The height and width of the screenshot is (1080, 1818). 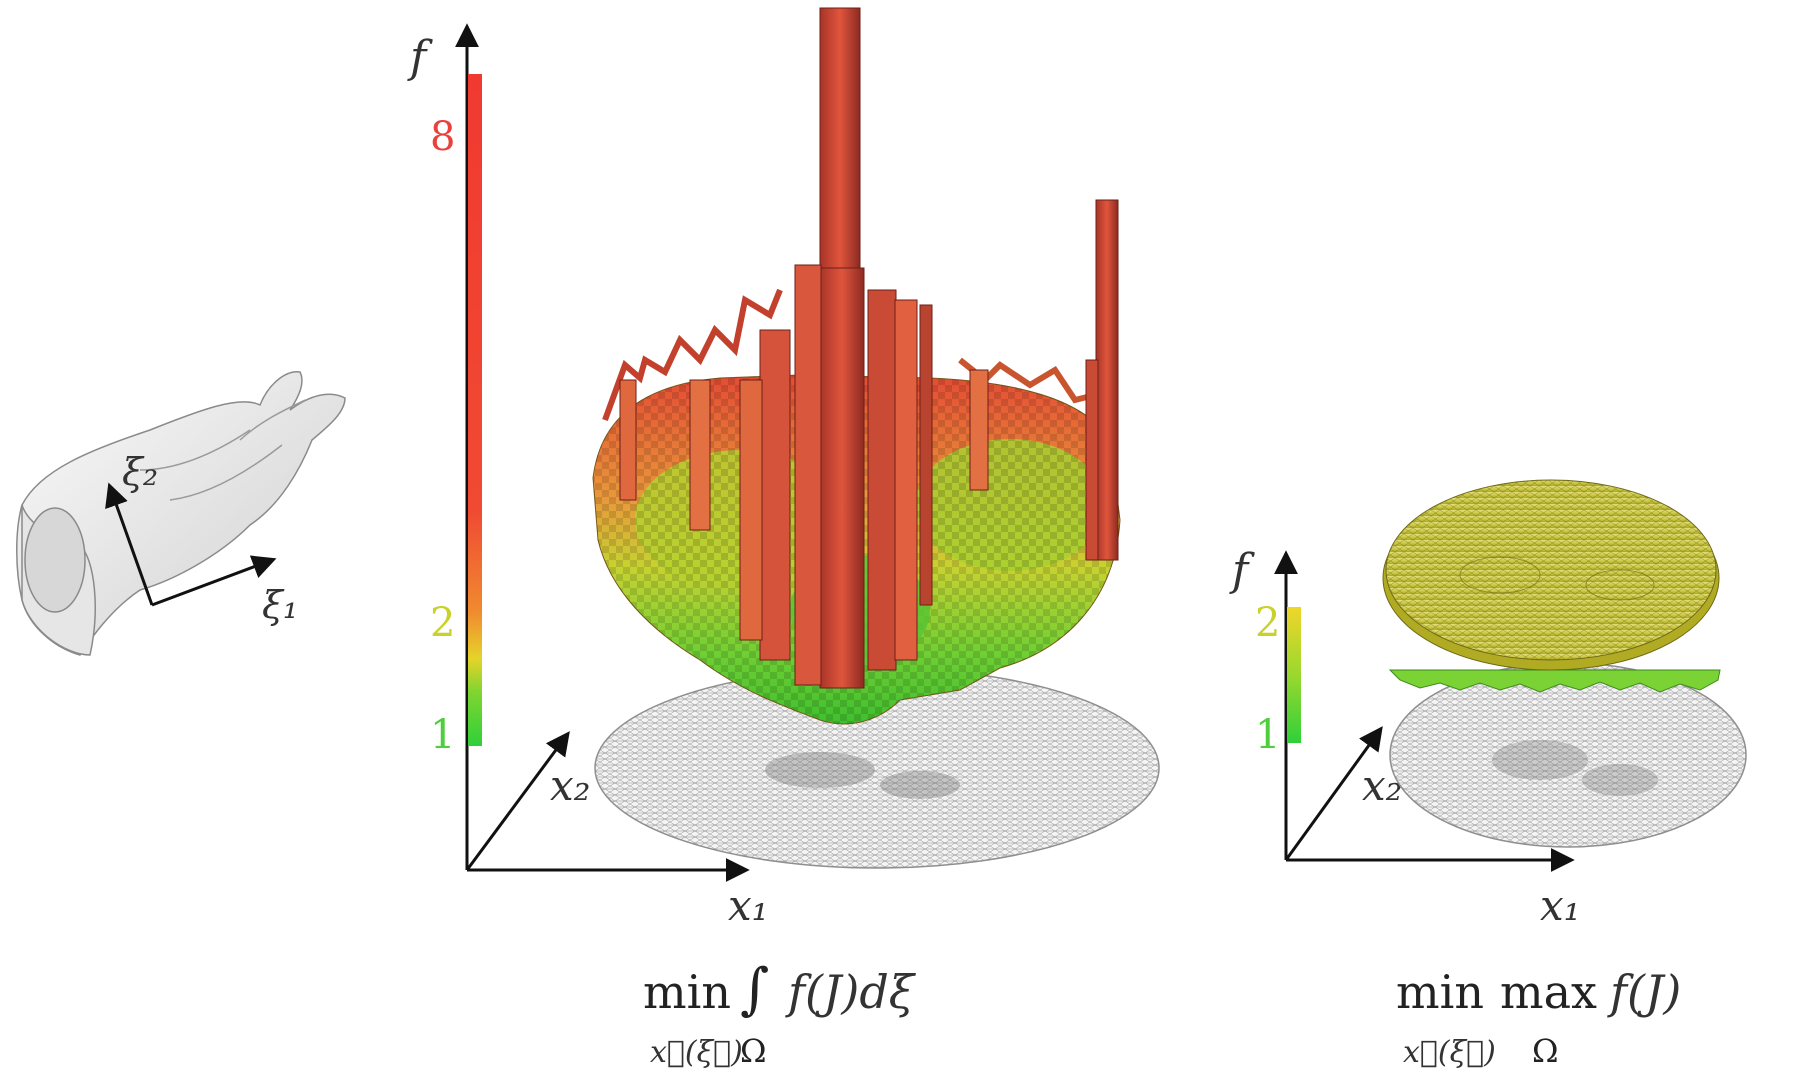 I want to click on right-formula-body: f(J), so click(x=1644, y=992).